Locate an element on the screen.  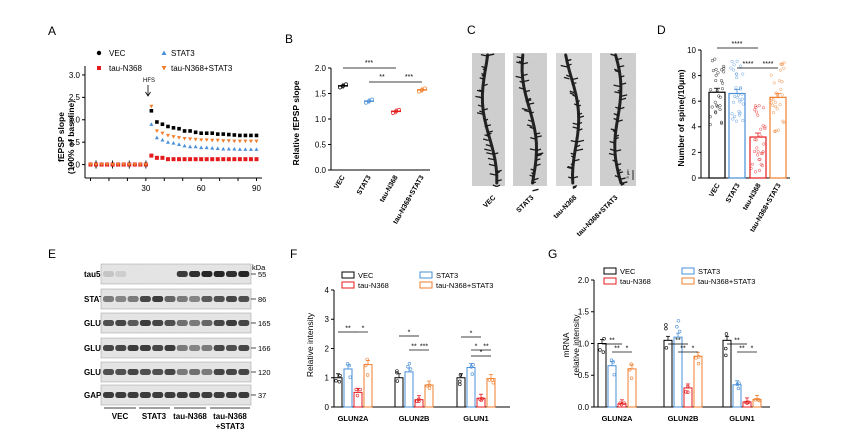
panel-g-x-label: GLUN2B is located at coordinates (683, 418).